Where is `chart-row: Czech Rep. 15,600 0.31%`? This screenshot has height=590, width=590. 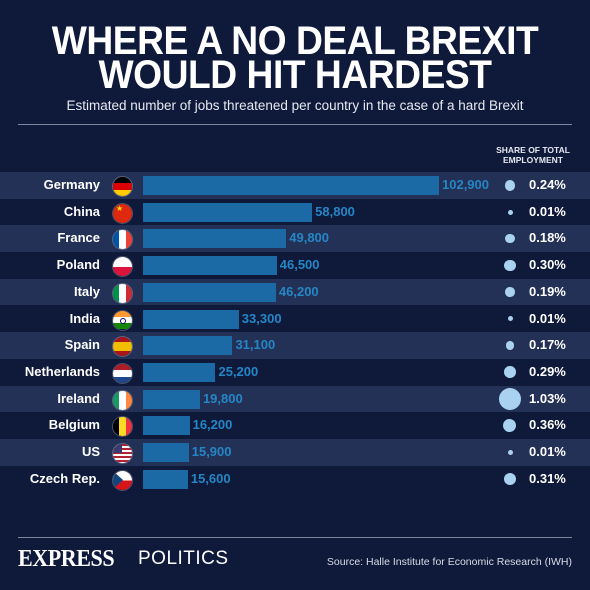 chart-row: Czech Rep. 15,600 0.31% is located at coordinates (295, 479).